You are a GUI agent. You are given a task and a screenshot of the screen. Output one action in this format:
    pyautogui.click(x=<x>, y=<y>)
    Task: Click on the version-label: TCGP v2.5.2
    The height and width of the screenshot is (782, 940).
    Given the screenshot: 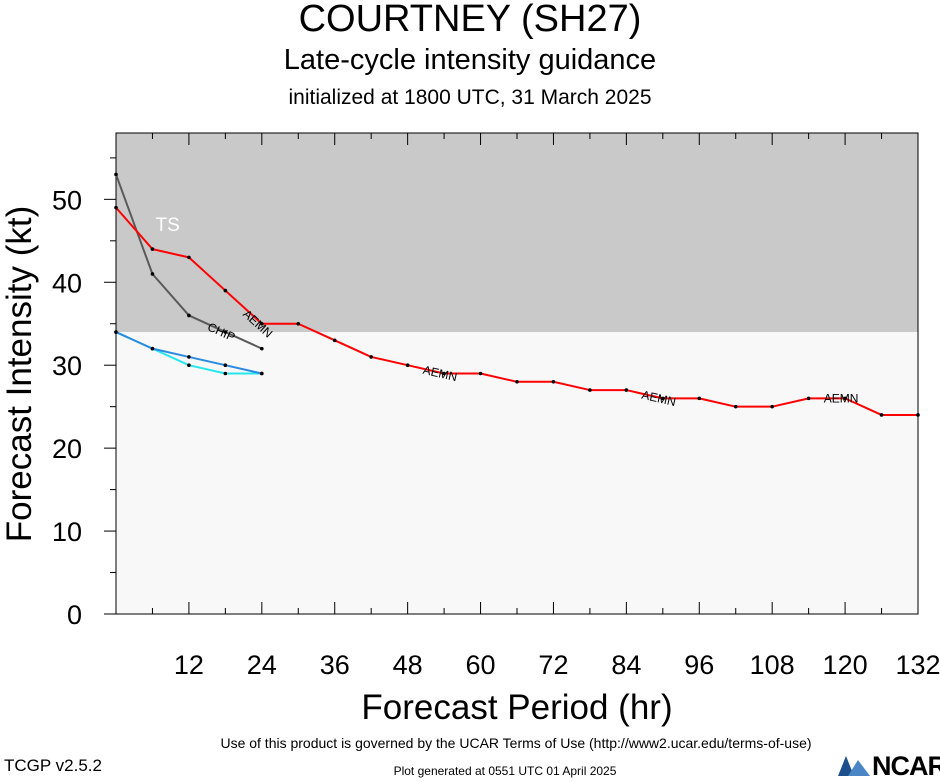 What is the action you would take?
    pyautogui.click(x=53, y=765)
    